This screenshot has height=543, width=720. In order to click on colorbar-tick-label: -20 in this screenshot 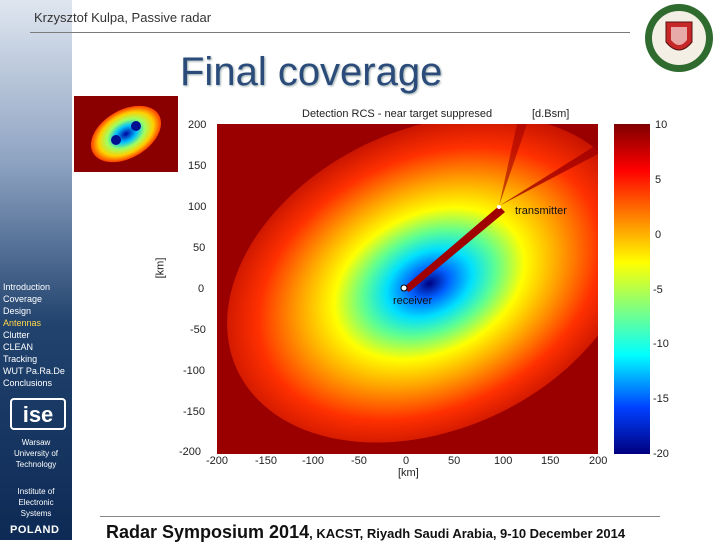, I will do `click(661, 454)`.